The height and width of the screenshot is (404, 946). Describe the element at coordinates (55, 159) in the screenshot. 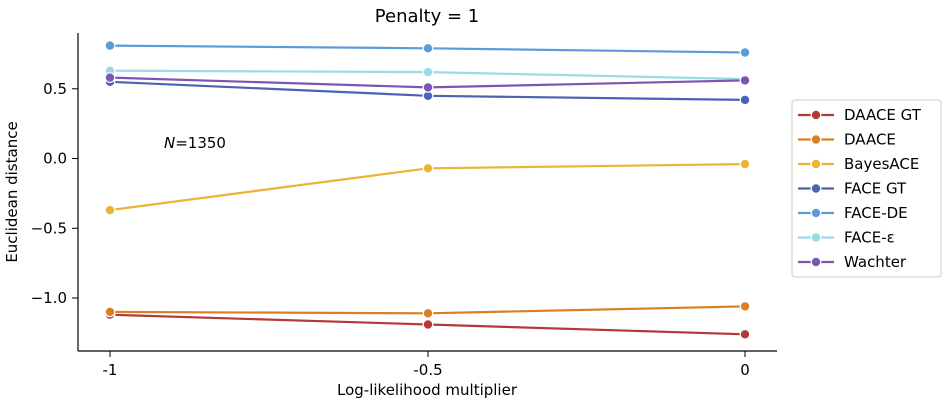

I see `y-tick-label: 0.0` at that location.